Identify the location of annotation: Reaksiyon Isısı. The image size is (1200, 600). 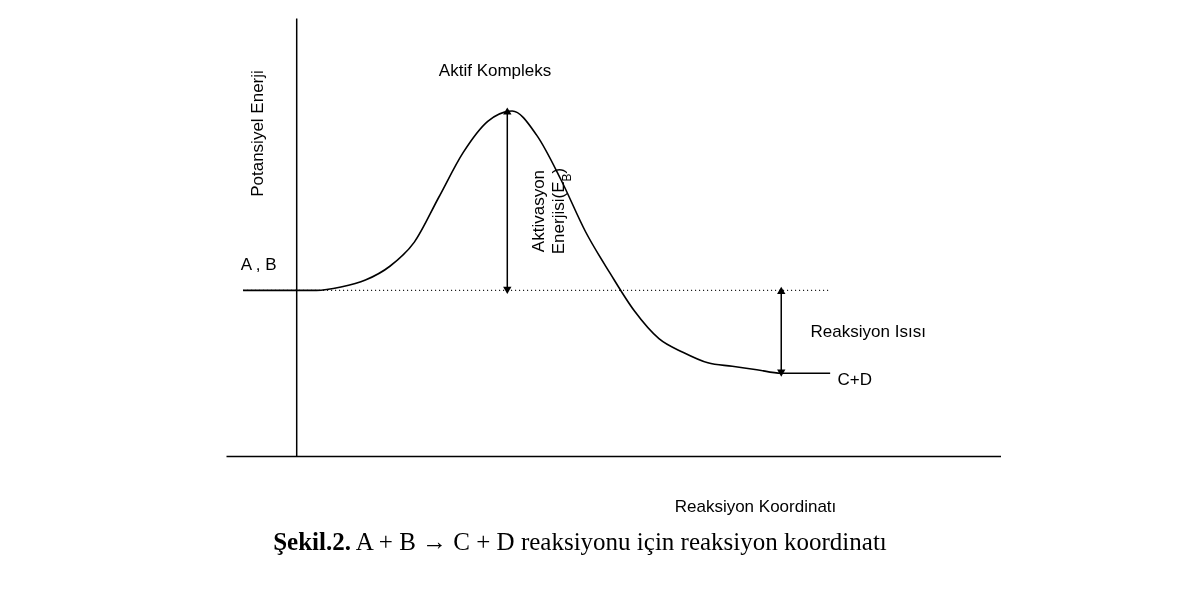
(868, 331).